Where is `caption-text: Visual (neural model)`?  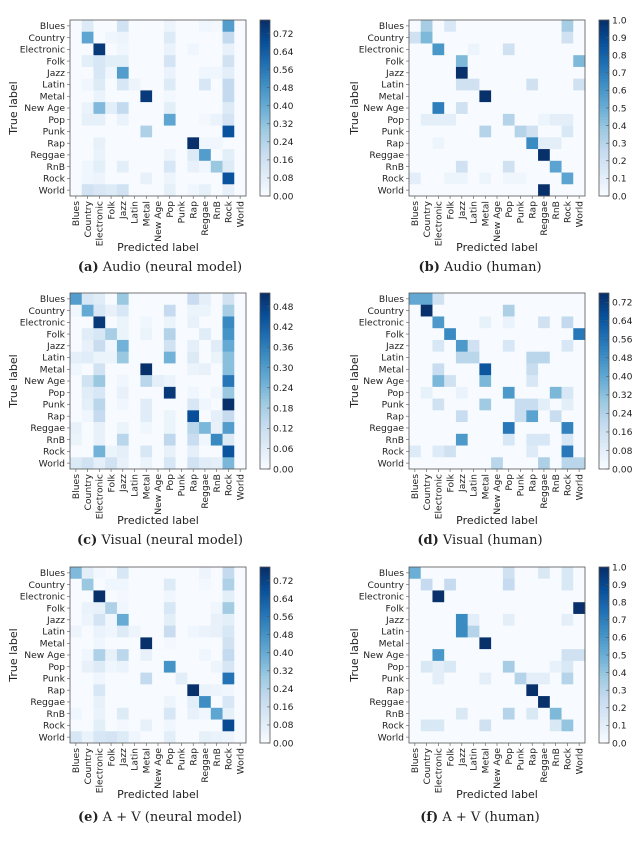
caption-text: Visual (neural model) is located at coordinates (172, 540).